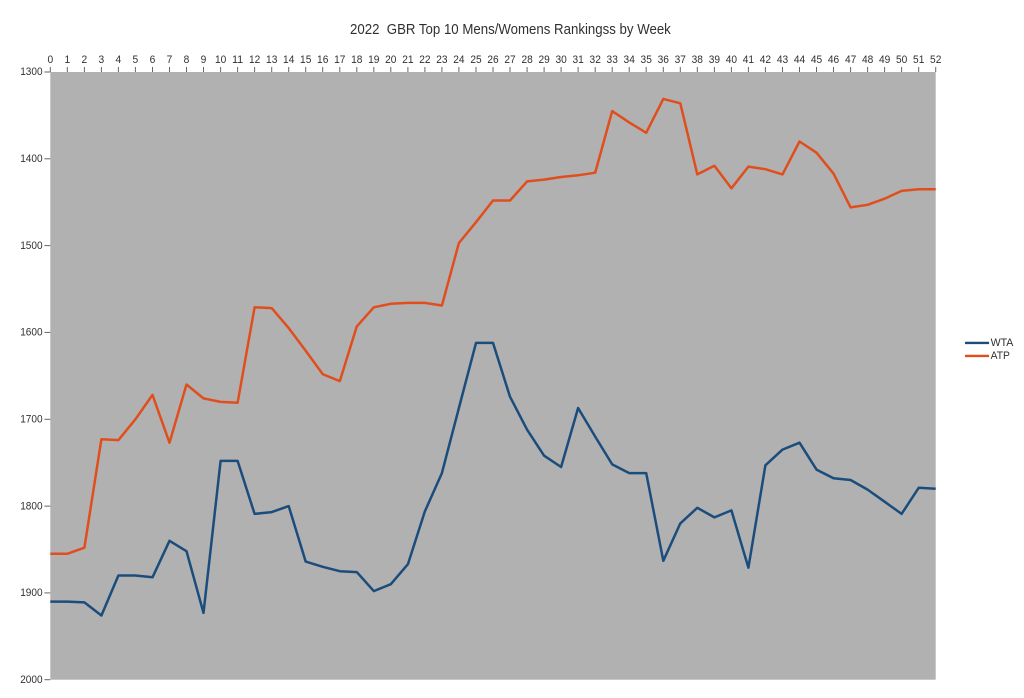 Image resolution: width=1024 pixels, height=698 pixels. What do you see at coordinates (237, 60) in the screenshot?
I see `svg-text: 11` at bounding box center [237, 60].